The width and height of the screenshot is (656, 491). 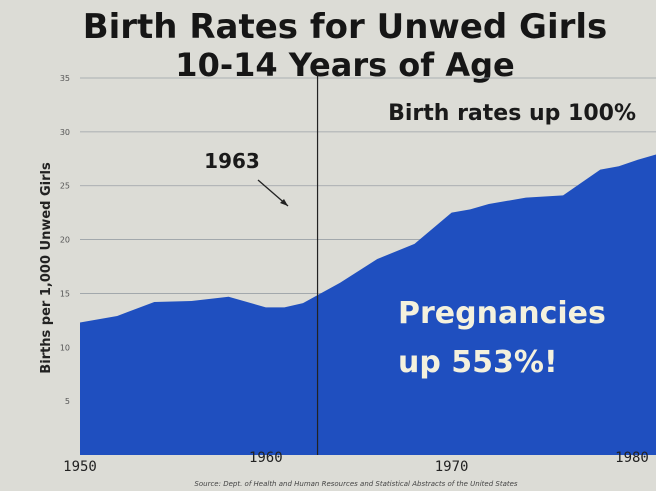 I want to click on y-tick-label-2: 15, so click(x=65, y=293).